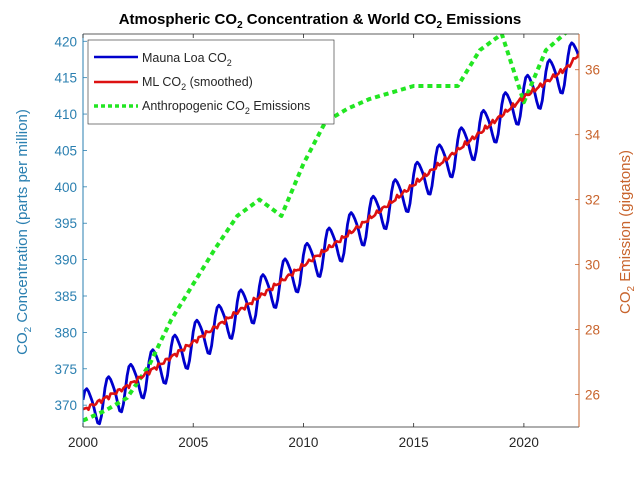 This screenshot has height=480, width=640. Describe the element at coordinates (65, 187) in the screenshot. I see `left-tick-label: 400` at that location.